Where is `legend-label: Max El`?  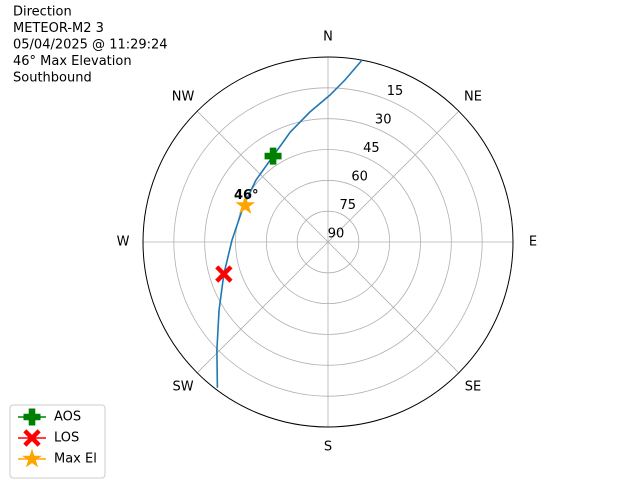 legend-label: Max El is located at coordinates (75, 459).